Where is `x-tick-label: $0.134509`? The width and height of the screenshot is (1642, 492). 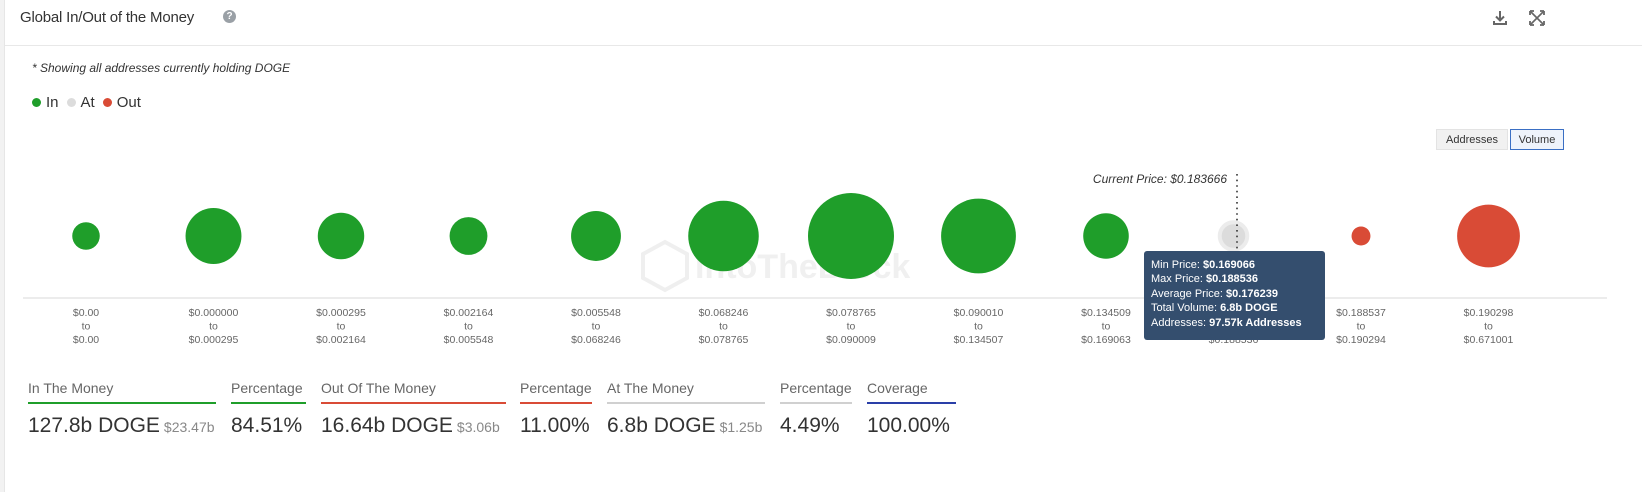 x-tick-label: $0.134509 is located at coordinates (1106, 313).